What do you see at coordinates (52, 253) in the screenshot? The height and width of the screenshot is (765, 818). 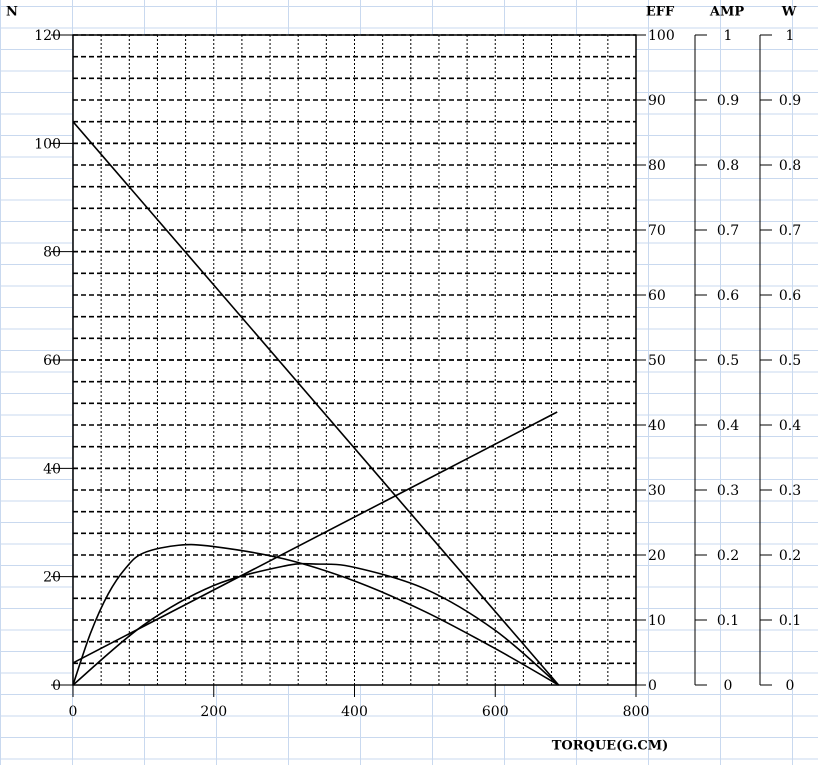 I see `y-tick-label: 80` at bounding box center [52, 253].